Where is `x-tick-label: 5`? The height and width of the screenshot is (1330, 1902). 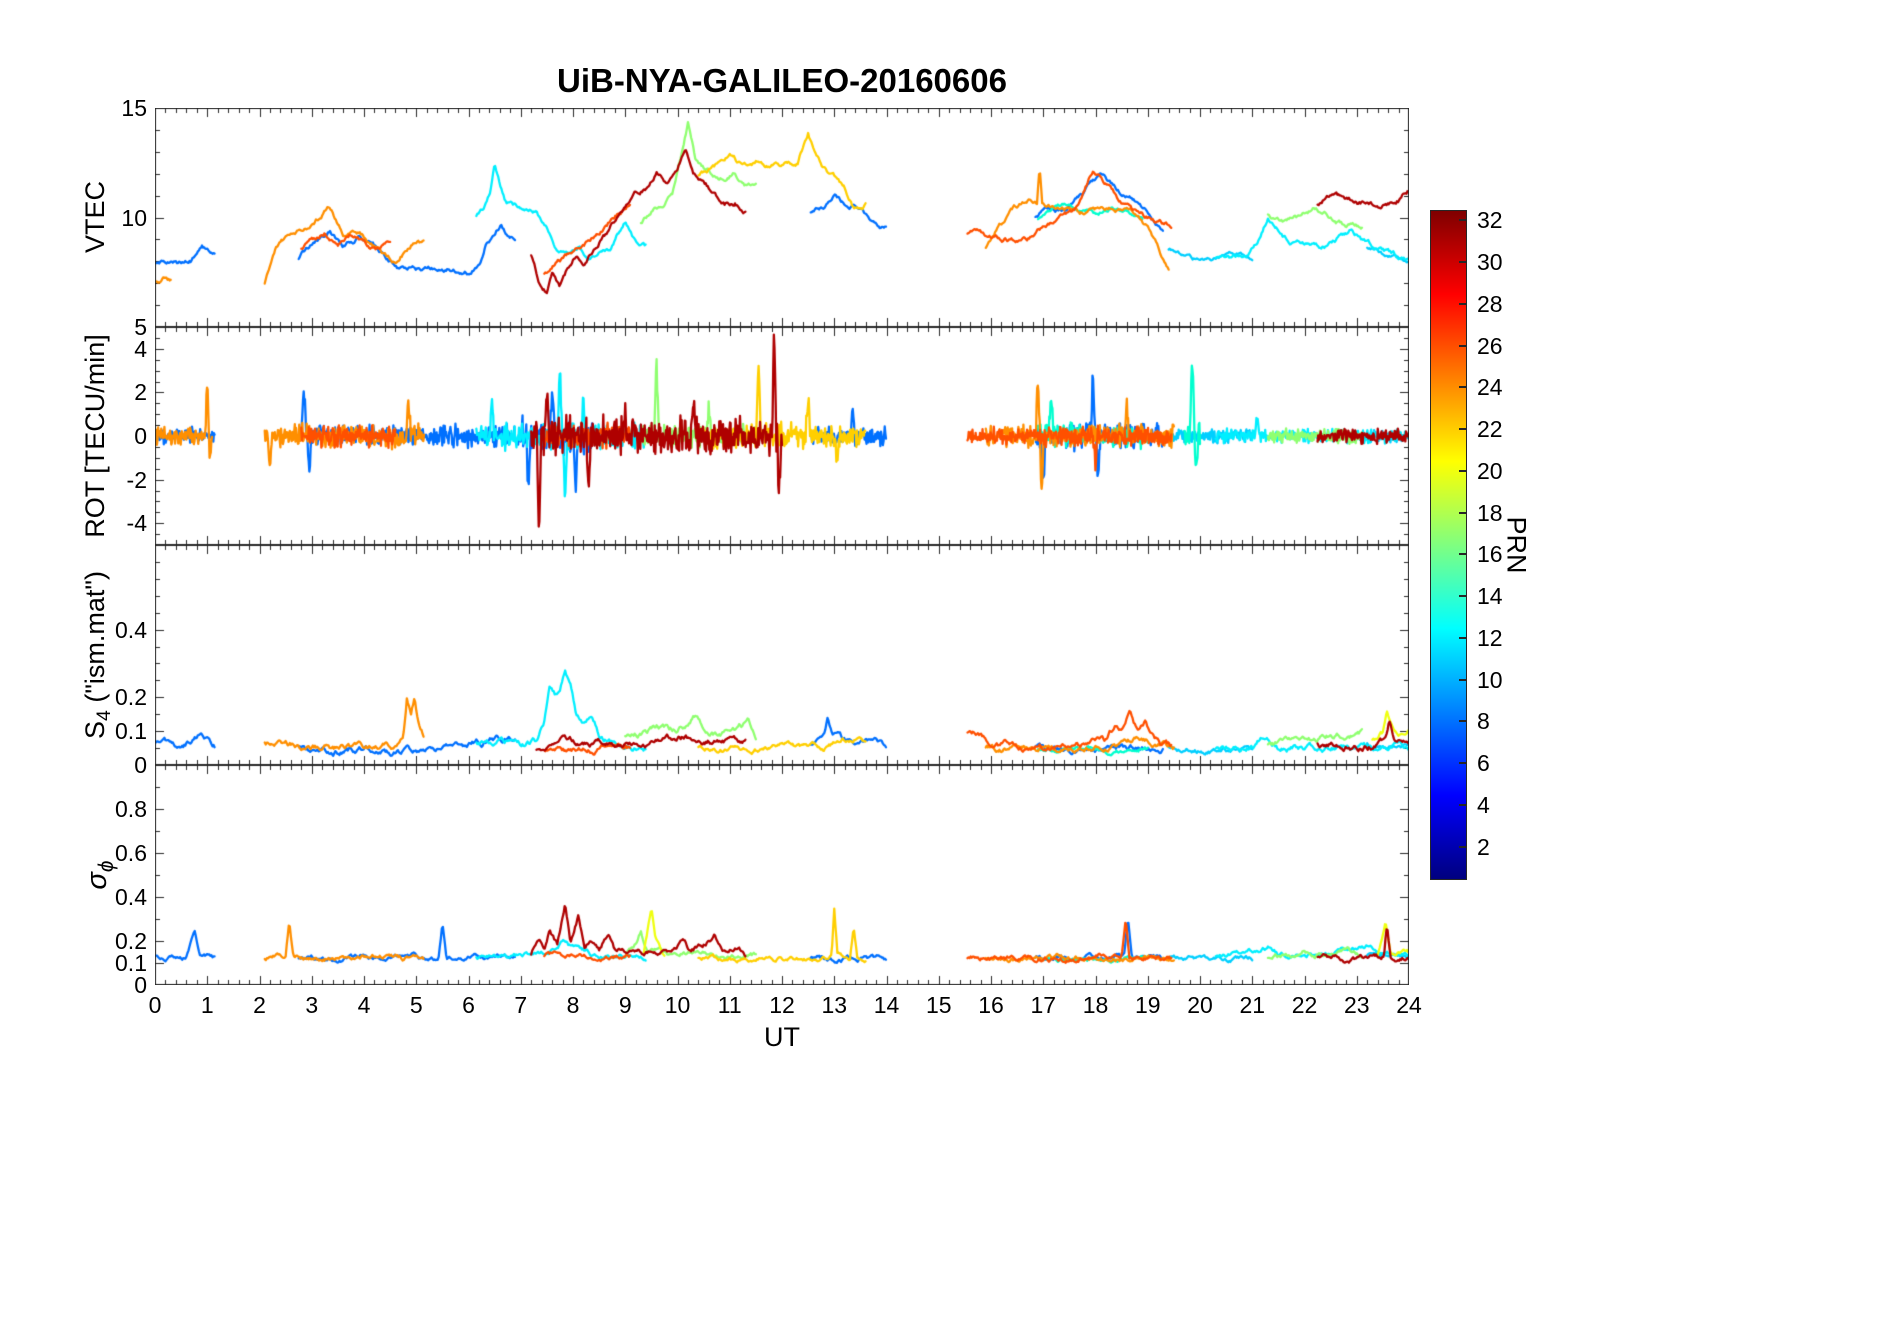 x-tick-label: 5 is located at coordinates (416, 1005).